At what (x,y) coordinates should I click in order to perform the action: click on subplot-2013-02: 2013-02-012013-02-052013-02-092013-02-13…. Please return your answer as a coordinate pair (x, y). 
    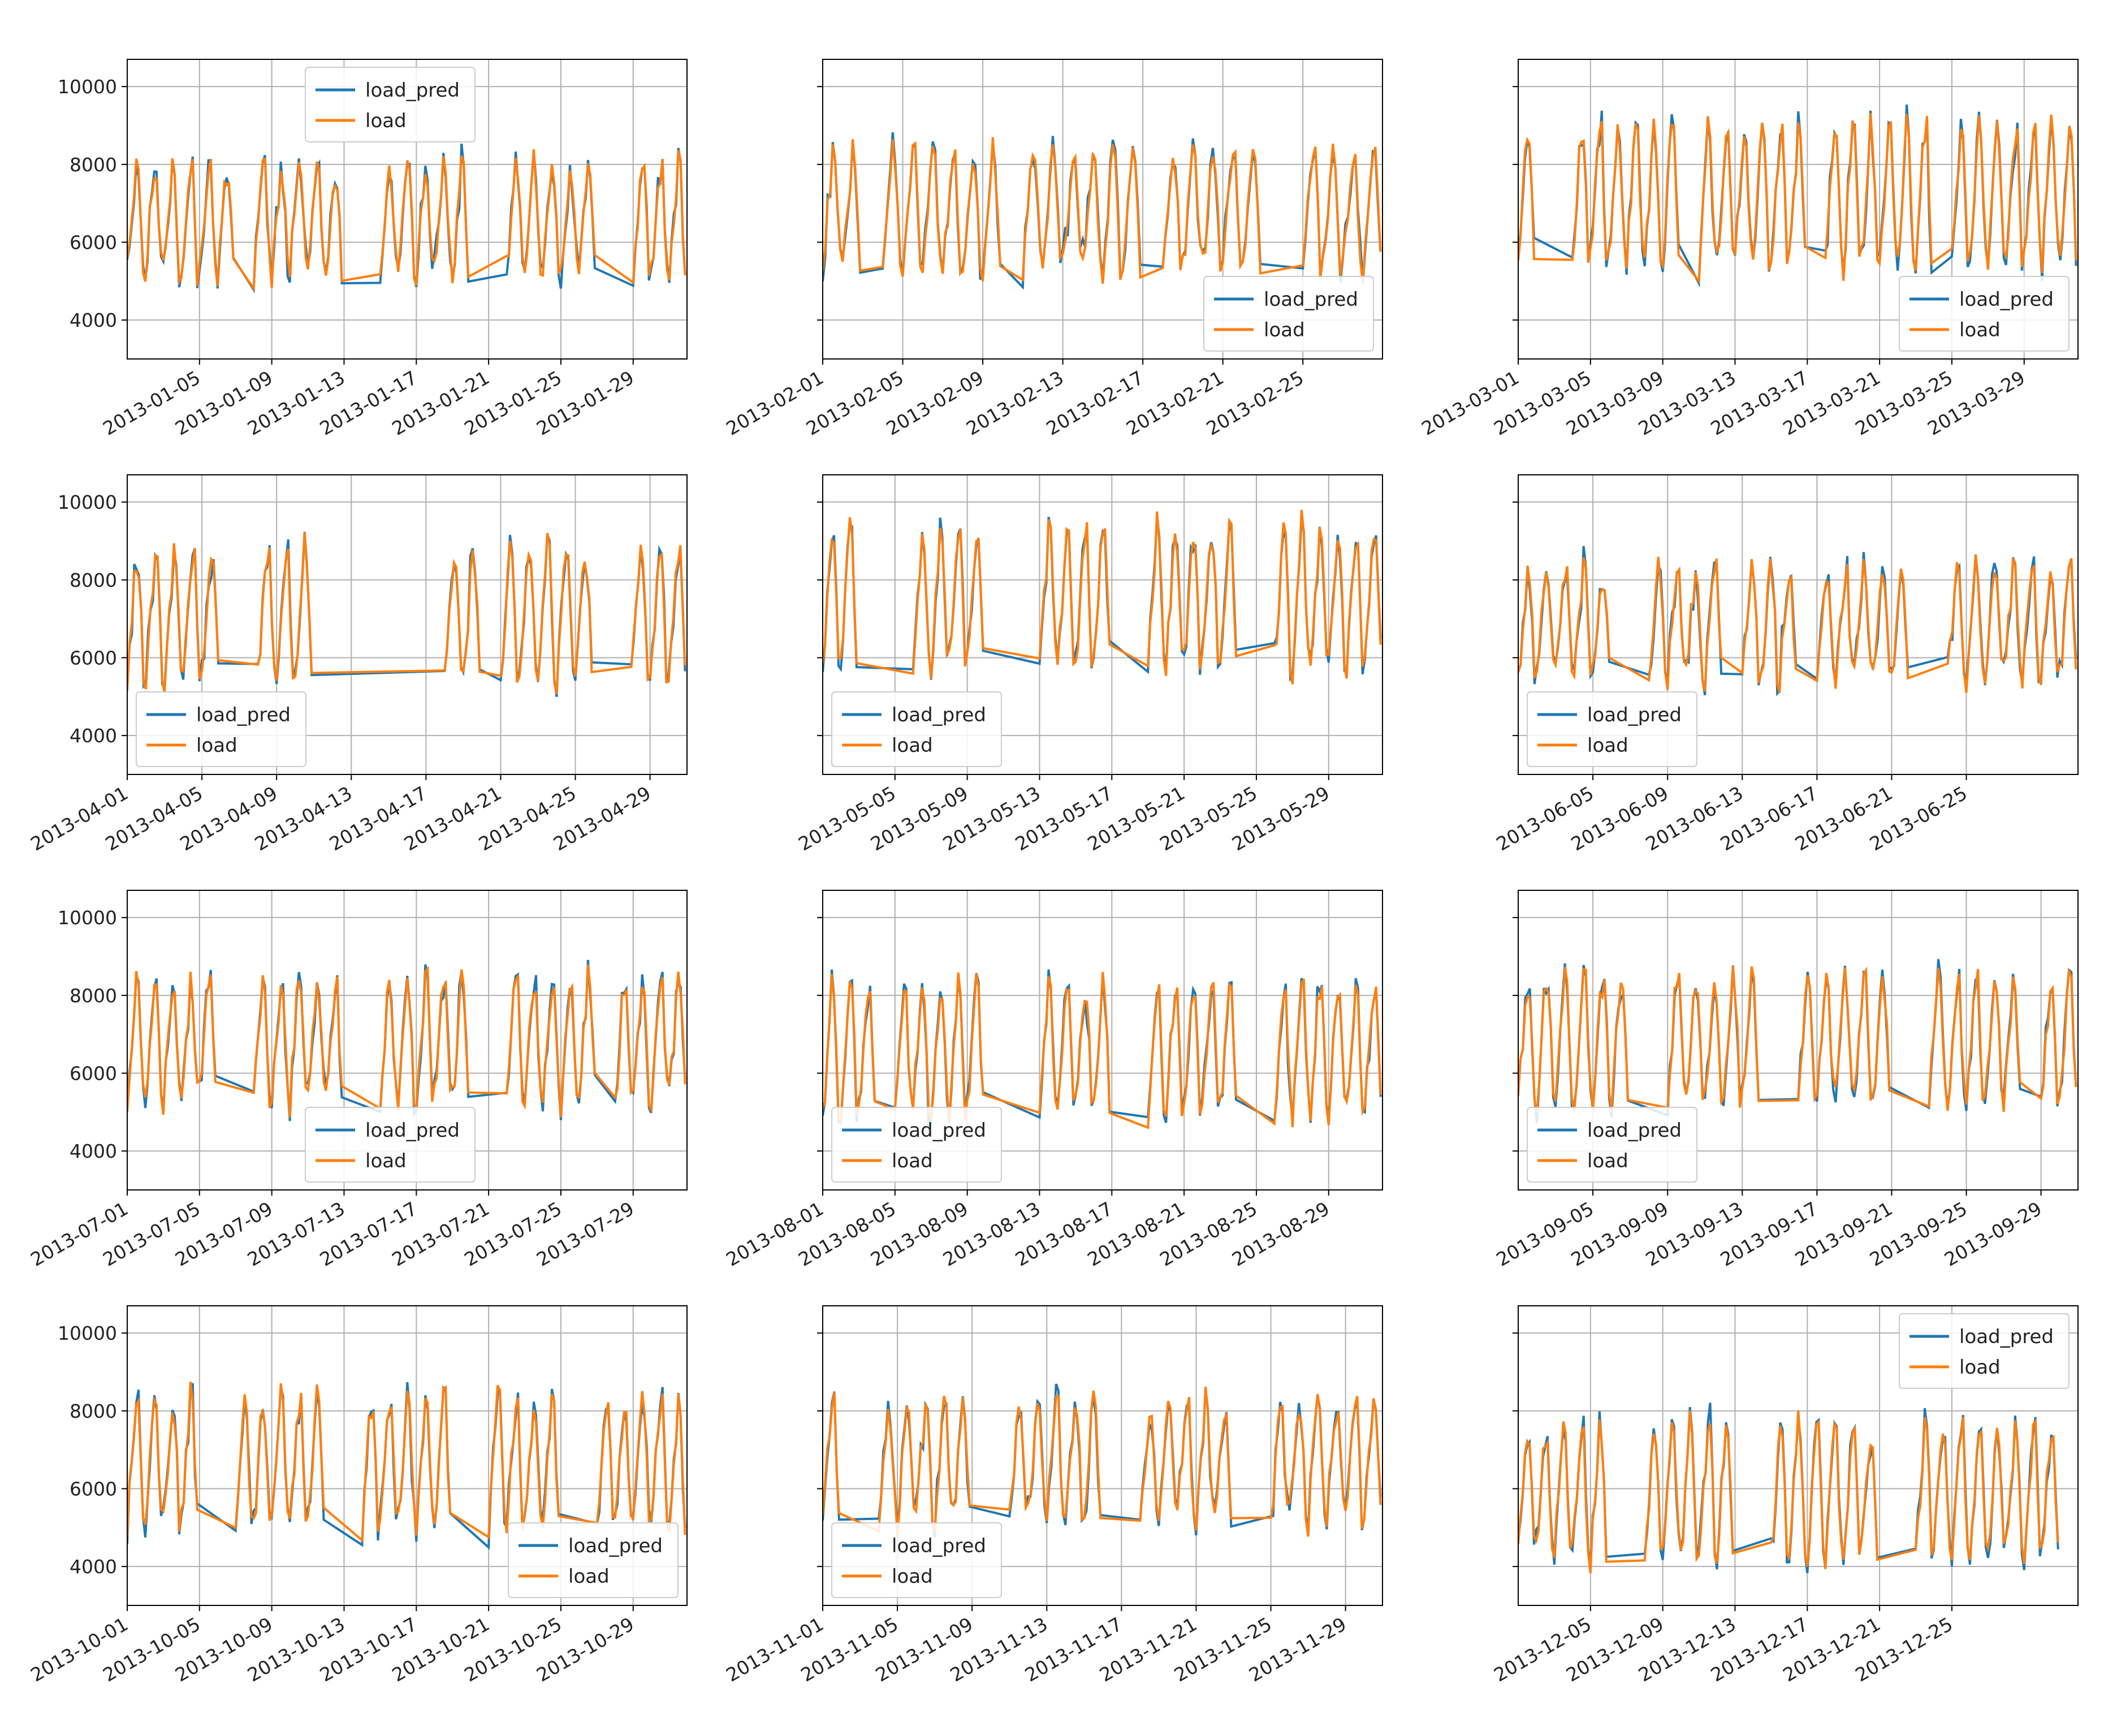
    Looking at the image, I should click on (1052, 249).